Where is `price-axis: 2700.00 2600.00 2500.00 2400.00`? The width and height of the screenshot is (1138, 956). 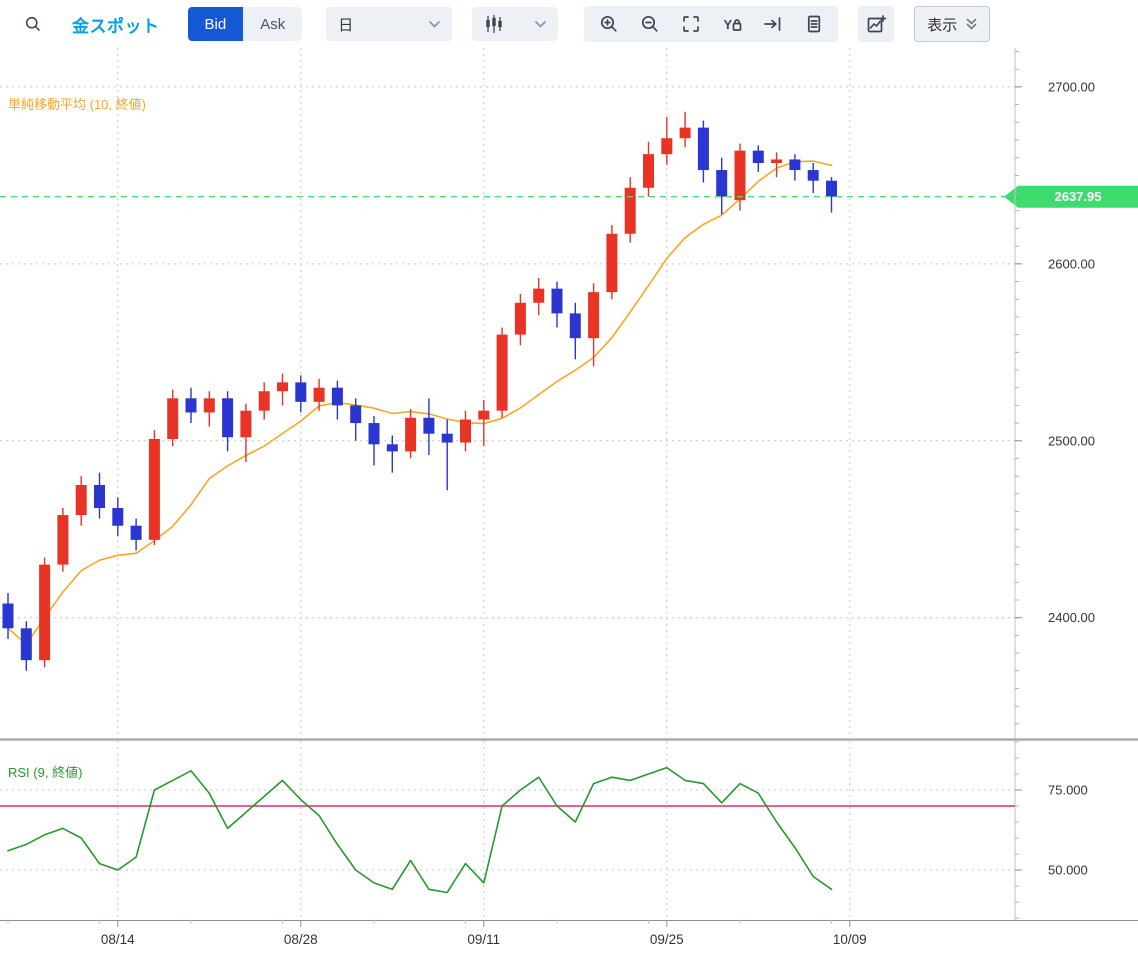 price-axis: 2700.00 2600.00 2500.00 2400.00 is located at coordinates (1054, 484).